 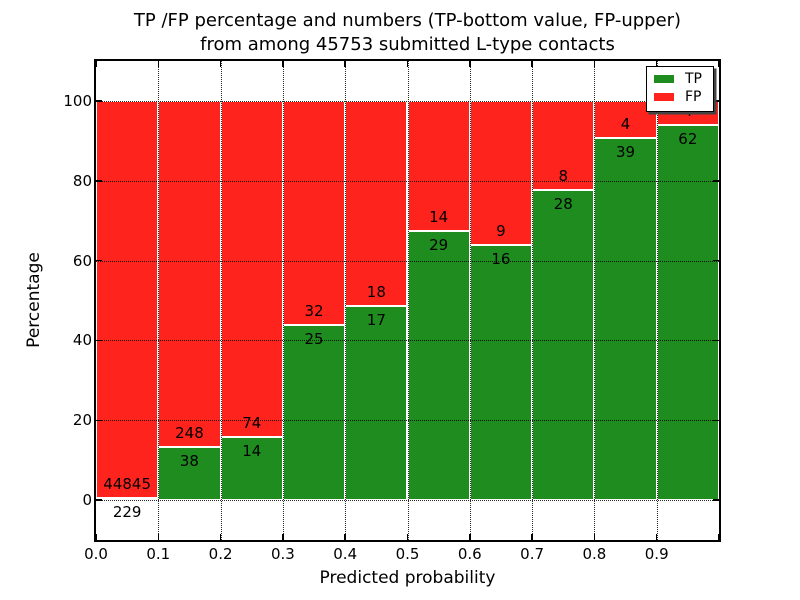 What do you see at coordinates (96, 554) in the screenshot?
I see `x-tick-label: 0.0` at bounding box center [96, 554].